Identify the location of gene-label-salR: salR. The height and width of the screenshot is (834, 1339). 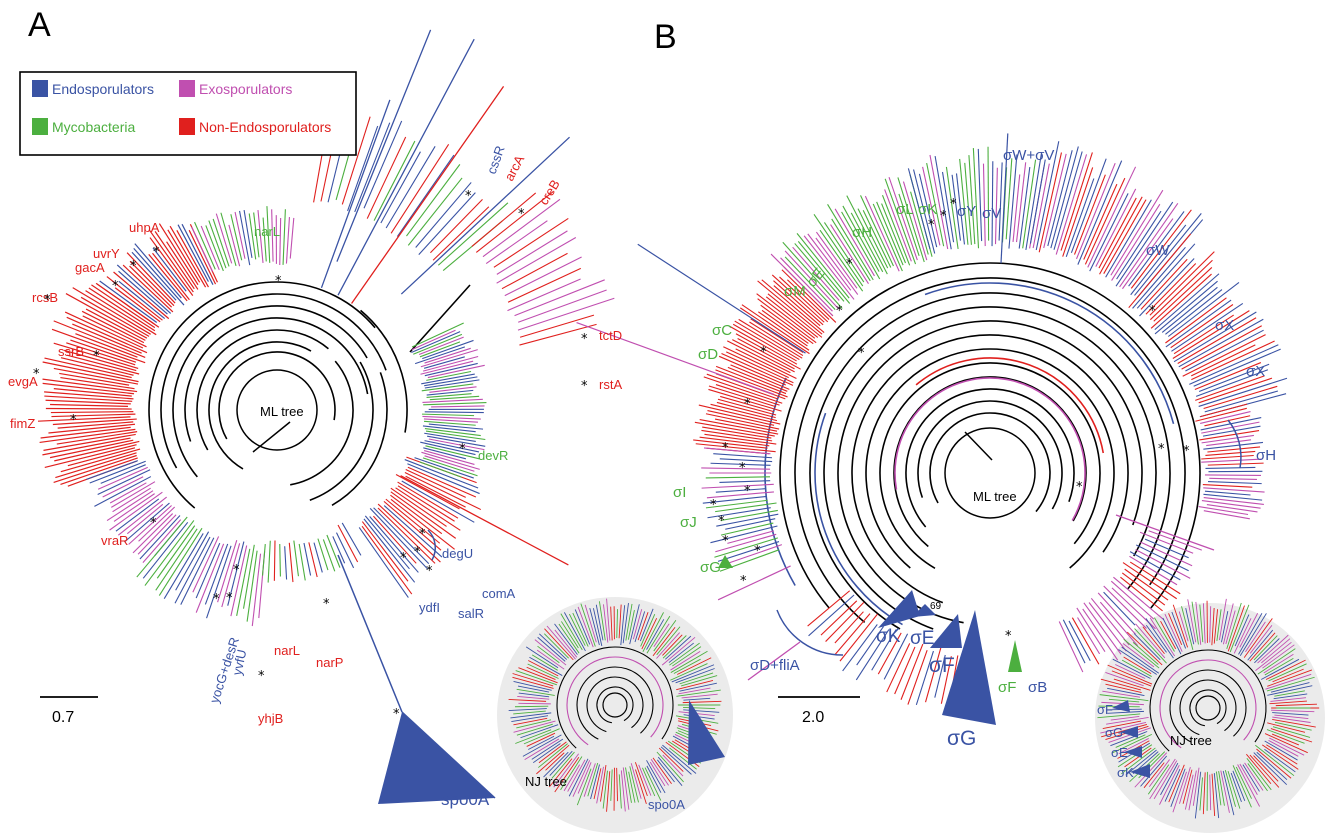
(471, 613).